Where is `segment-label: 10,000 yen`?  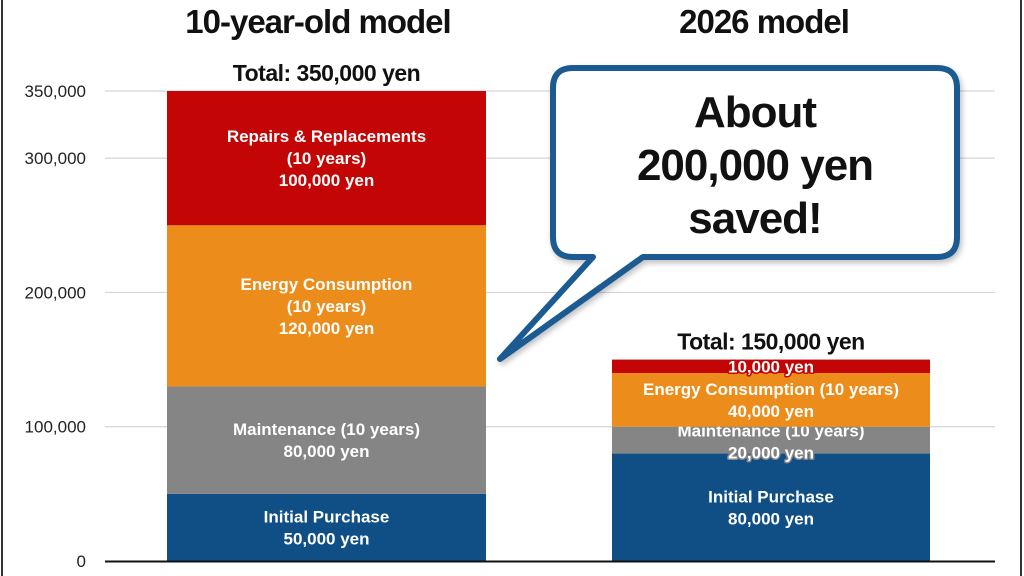
segment-label: 10,000 yen is located at coordinates (771, 367).